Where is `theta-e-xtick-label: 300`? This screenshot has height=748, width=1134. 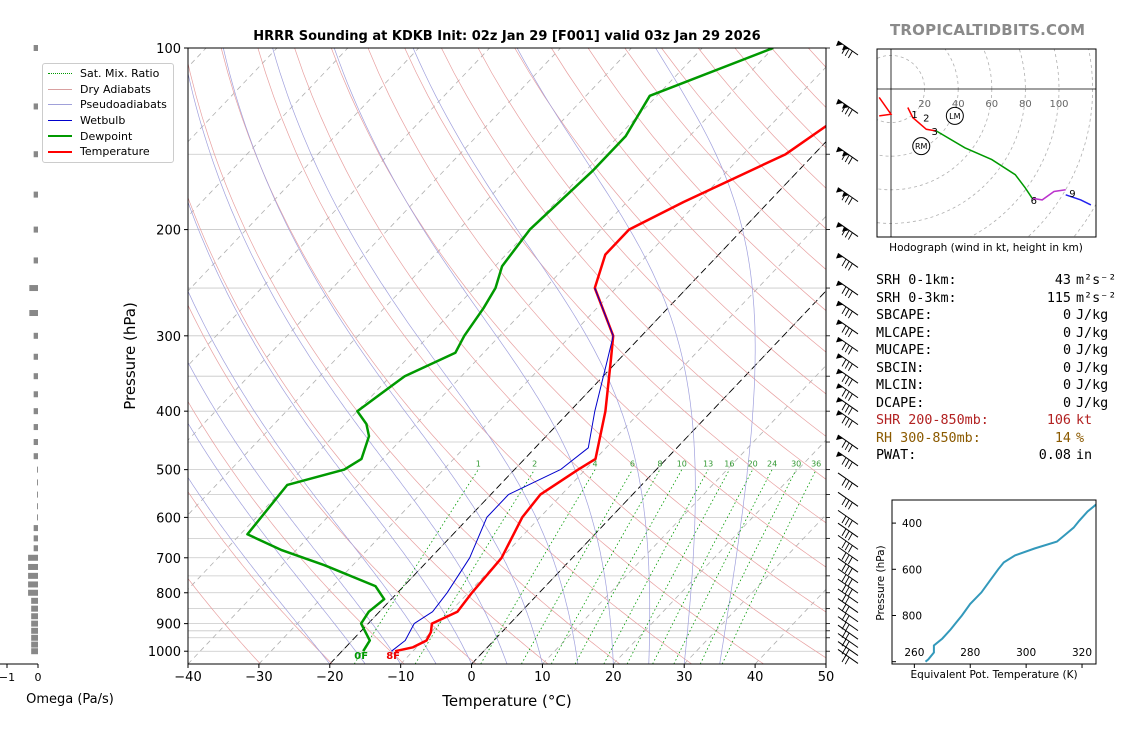
theta-e-xtick-label: 300 is located at coordinates (1026, 653).